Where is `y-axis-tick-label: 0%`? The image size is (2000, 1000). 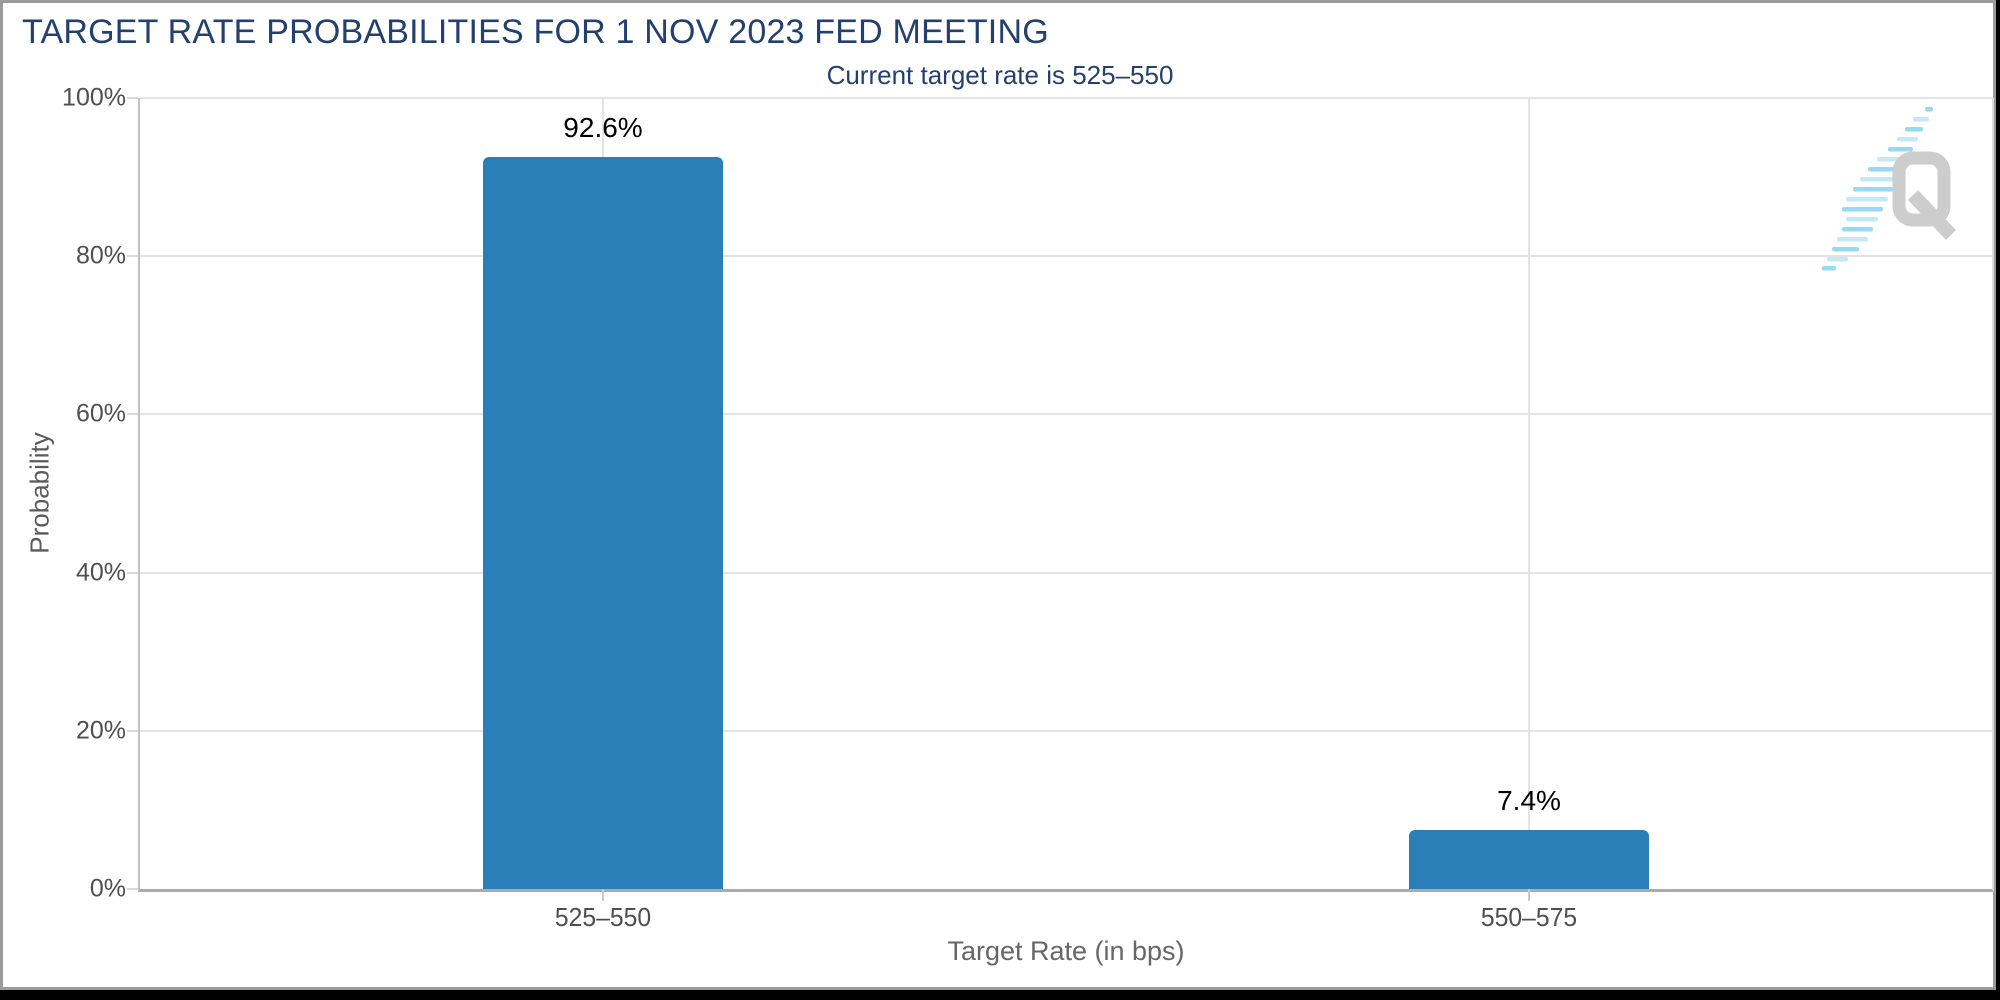
y-axis-tick-label: 0% is located at coordinates (107, 888).